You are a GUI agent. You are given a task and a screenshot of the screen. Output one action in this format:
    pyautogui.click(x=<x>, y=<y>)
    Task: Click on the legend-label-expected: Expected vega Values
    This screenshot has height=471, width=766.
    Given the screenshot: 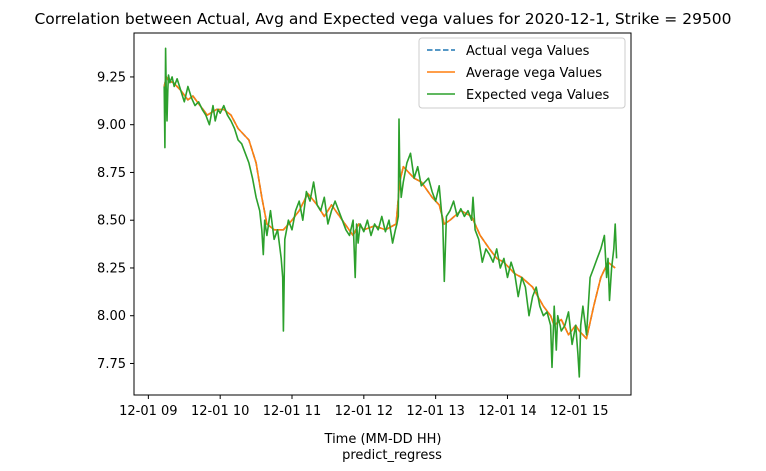 What is the action you would take?
    pyautogui.click(x=538, y=95)
    